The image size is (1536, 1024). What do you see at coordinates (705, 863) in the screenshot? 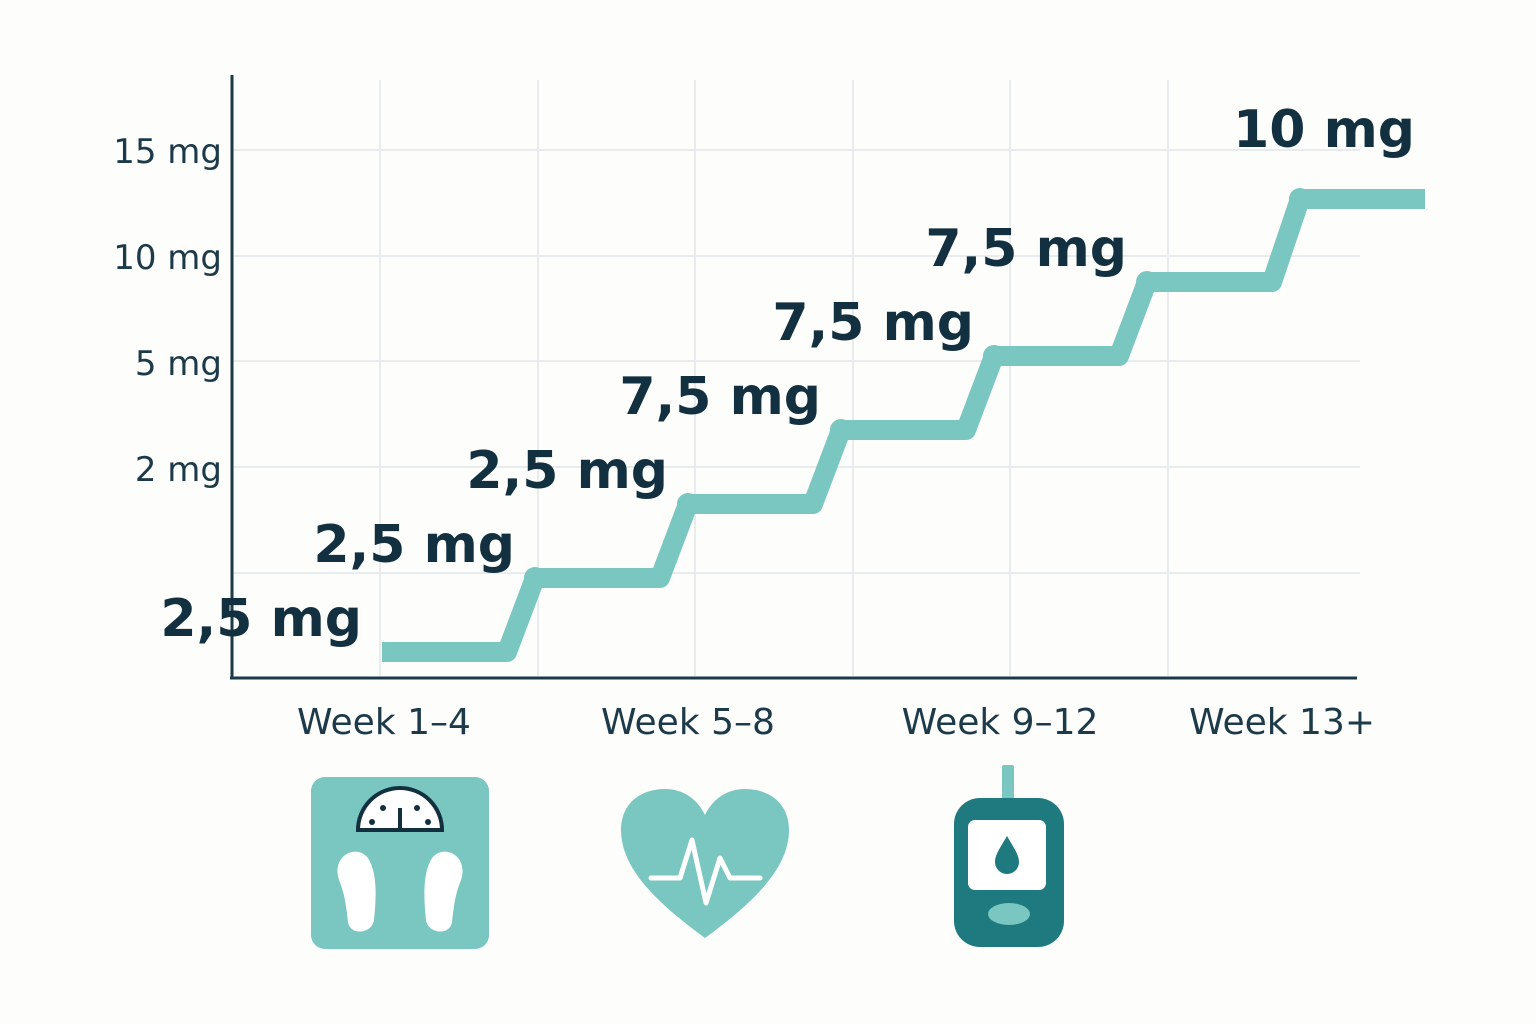
I see `heart-pulse-icon` at bounding box center [705, 863].